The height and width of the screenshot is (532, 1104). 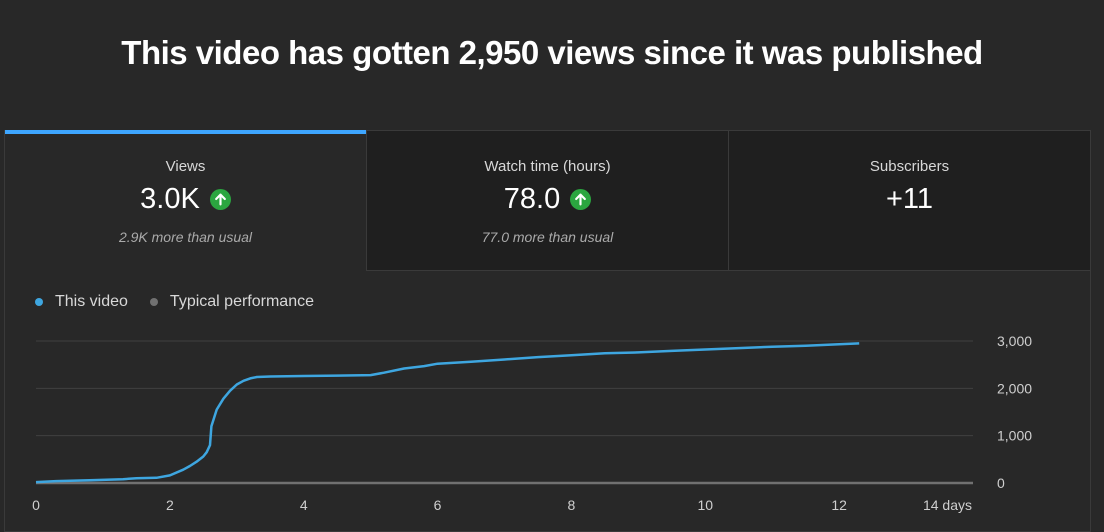 What do you see at coordinates (36, 505) in the screenshot?
I see `x-tick-label: 0` at bounding box center [36, 505].